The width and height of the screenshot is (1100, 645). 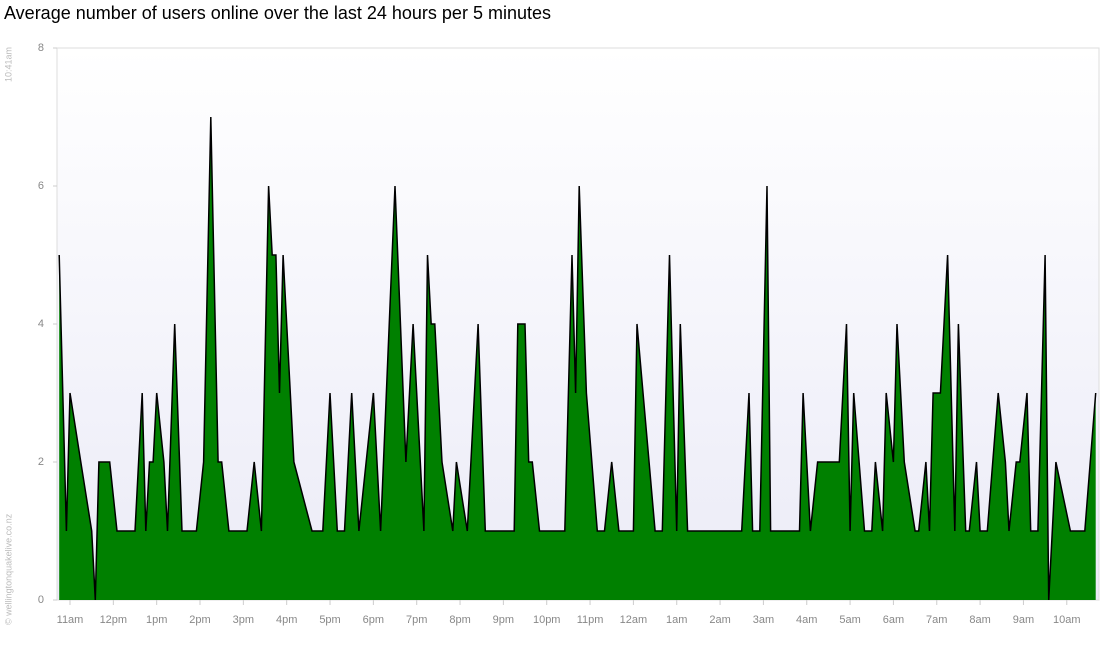 I want to click on x-tick-label: 3pm, so click(x=243, y=620).